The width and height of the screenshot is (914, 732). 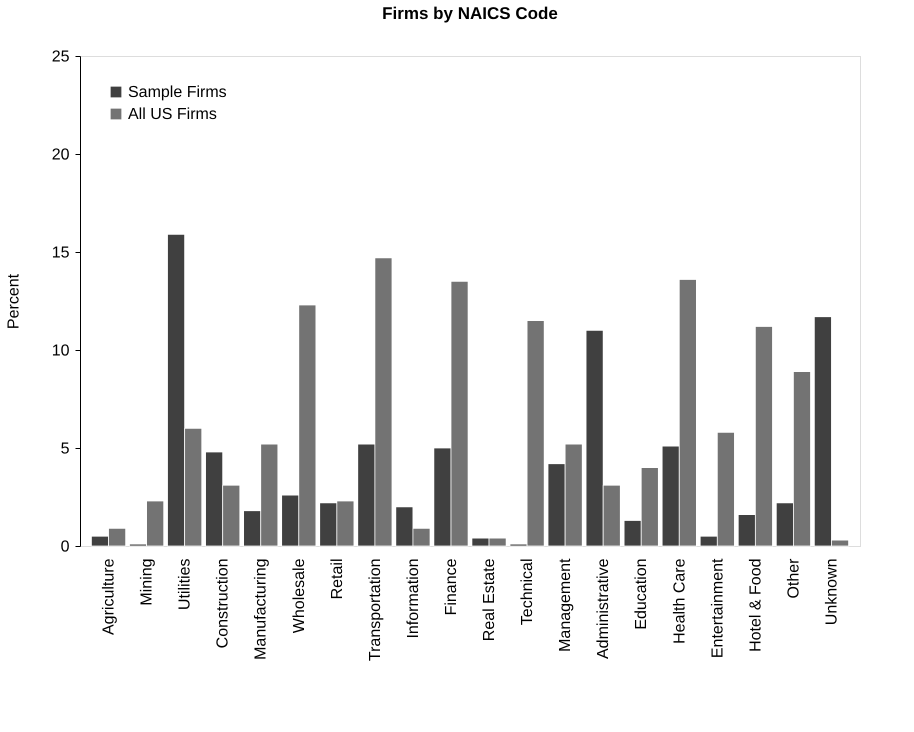 I want to click on x-tick-label: Retail, so click(x=337, y=579).